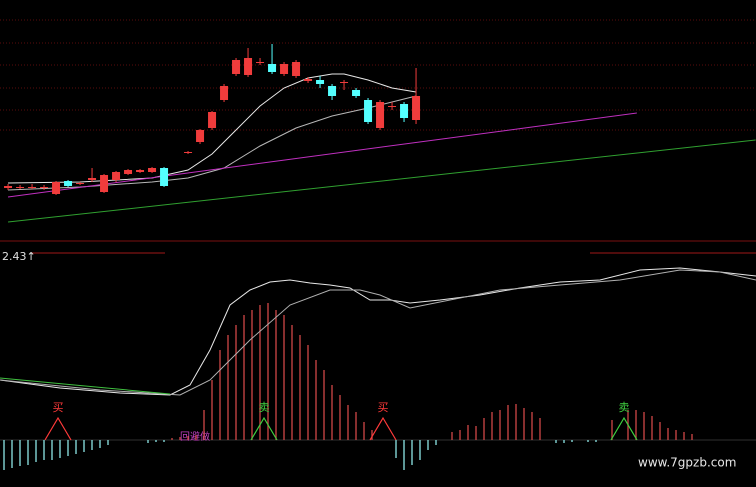  I want to click on indicator-label: 2.43↑, so click(19, 256).